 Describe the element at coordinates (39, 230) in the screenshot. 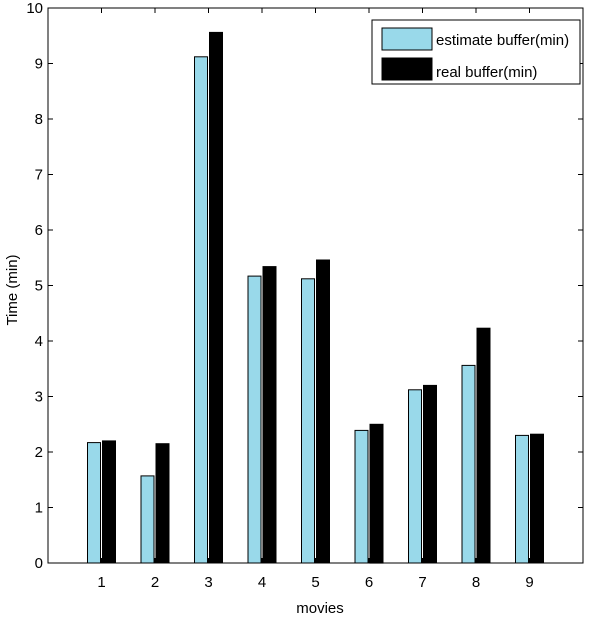

I see `y-tick-label-6: 6` at that location.